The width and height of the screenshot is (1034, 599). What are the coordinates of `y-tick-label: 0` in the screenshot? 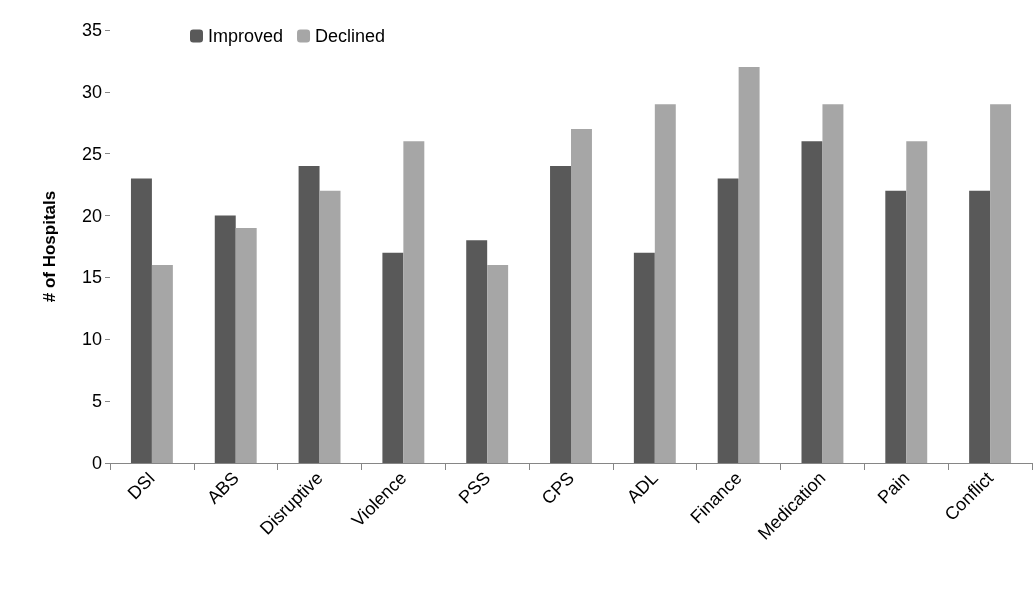 It's located at (96, 463).